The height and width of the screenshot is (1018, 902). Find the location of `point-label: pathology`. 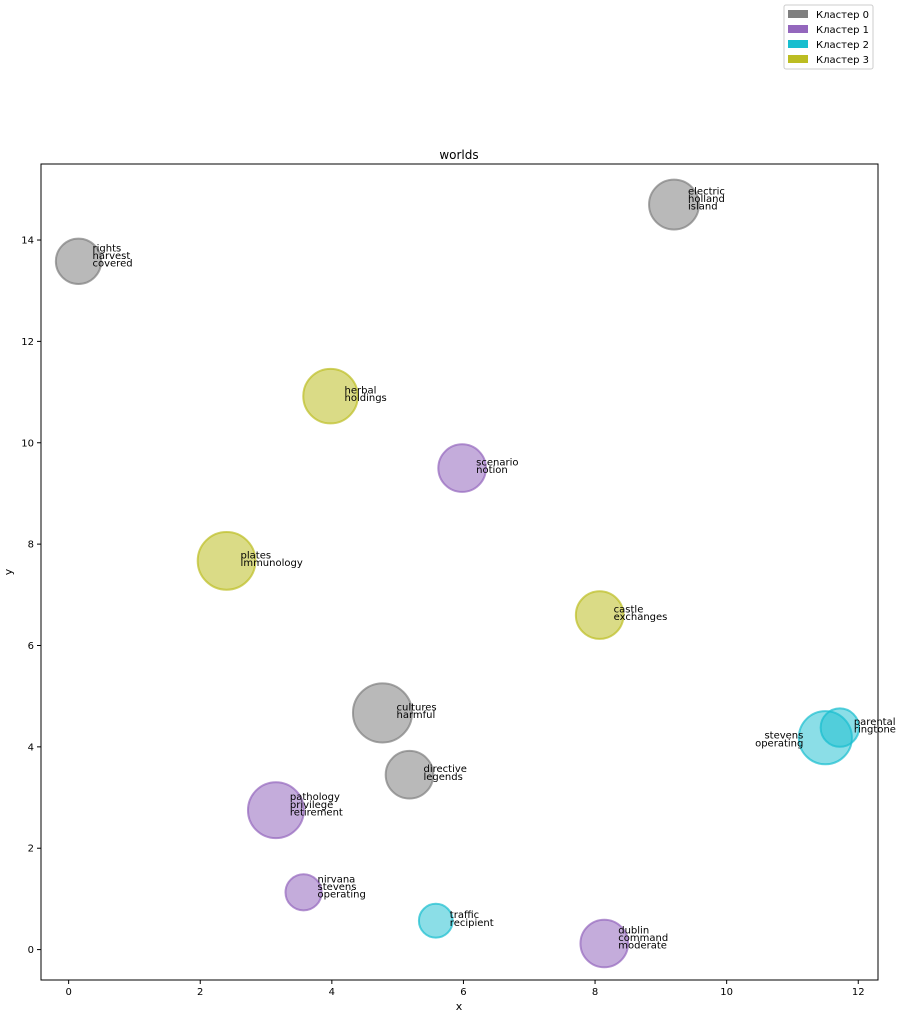

point-label: pathology is located at coordinates (315, 797).